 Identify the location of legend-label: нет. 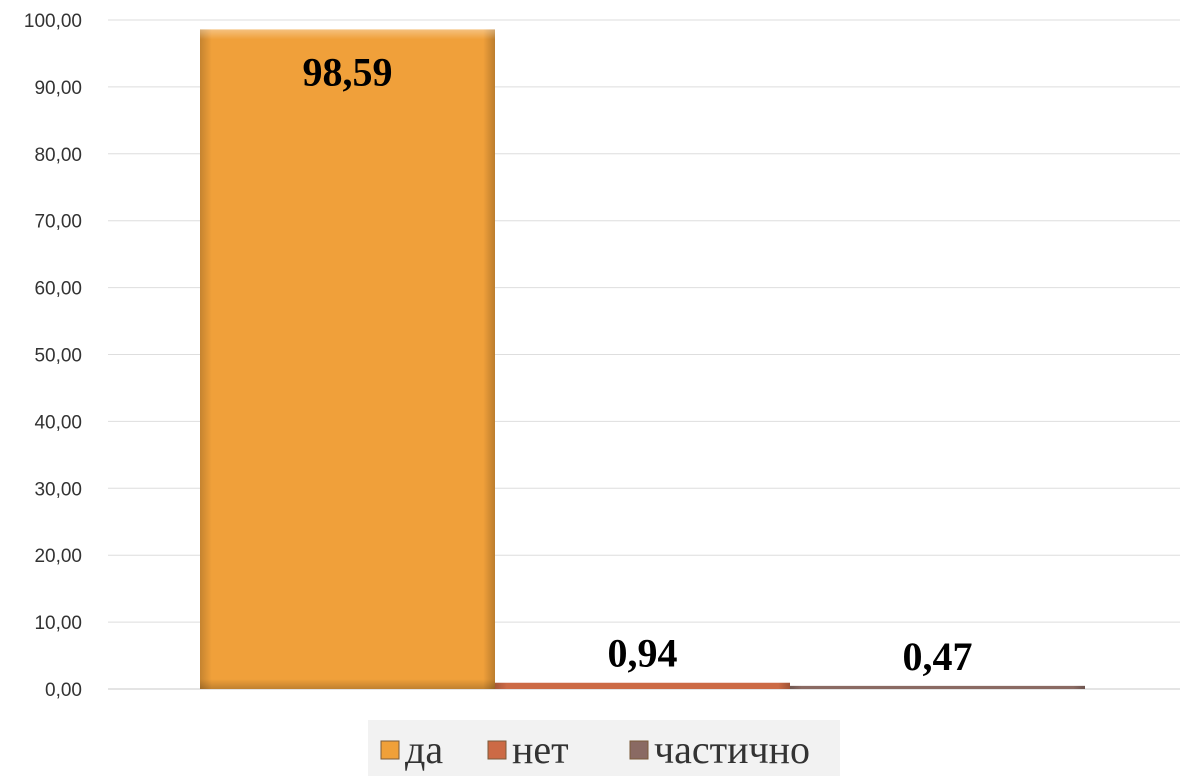
(540, 749).